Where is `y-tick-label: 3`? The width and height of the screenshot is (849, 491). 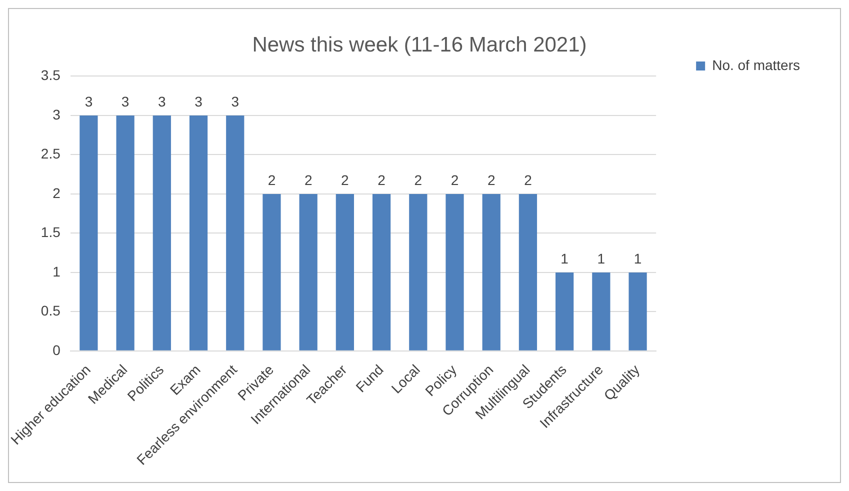
y-tick-label: 3 is located at coordinates (56, 114).